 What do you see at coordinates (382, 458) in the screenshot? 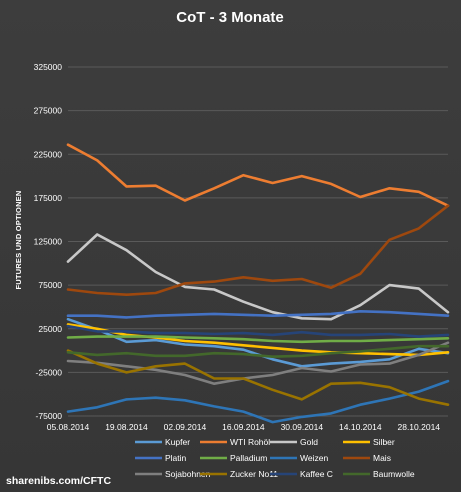
I see `legend-label-mais: Mais` at bounding box center [382, 458].